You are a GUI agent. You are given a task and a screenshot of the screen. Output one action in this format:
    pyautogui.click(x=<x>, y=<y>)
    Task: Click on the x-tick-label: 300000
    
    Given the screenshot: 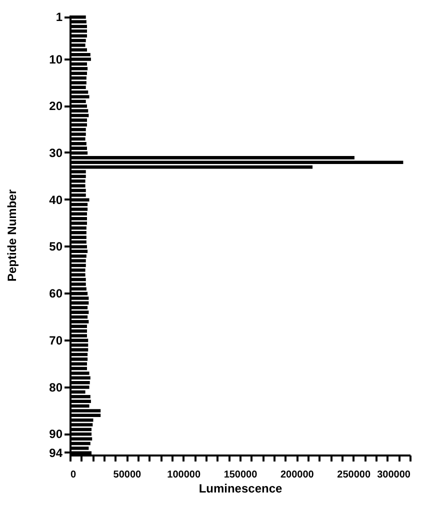 What is the action you would take?
    pyautogui.click(x=394, y=475)
    